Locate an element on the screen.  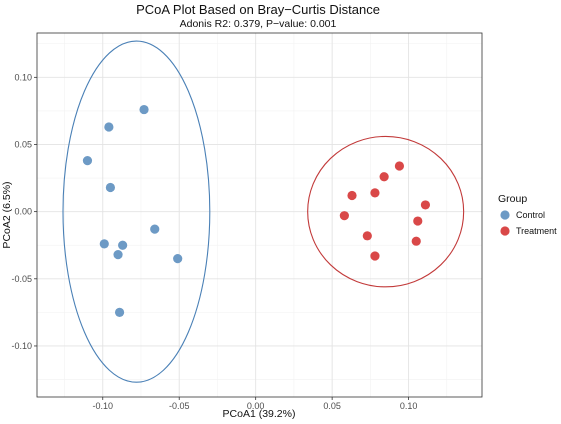
x-axis-ticks: -0.10 -0.05 0.00 0.05 0.10 is located at coordinates (254, 404).